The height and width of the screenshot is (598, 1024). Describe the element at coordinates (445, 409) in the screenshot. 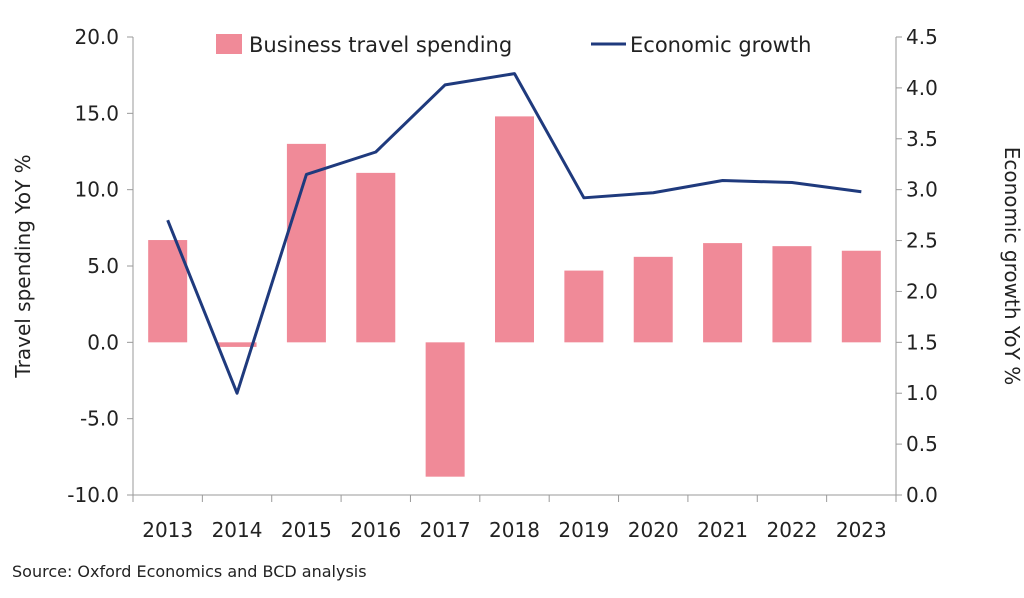

I see `bar-2017` at that location.